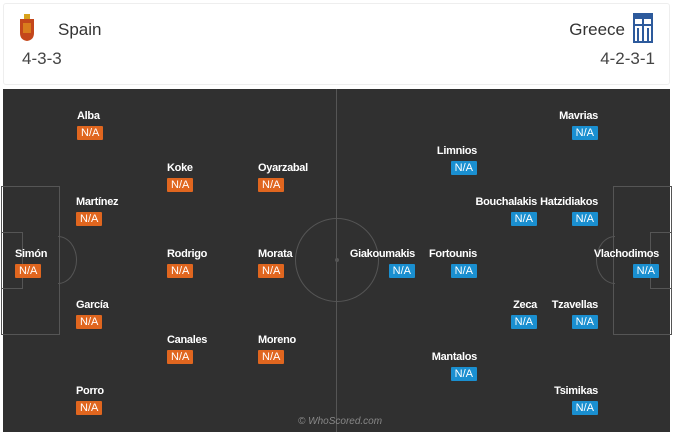  What do you see at coordinates (578, 116) in the screenshot?
I see `player-name: Mavrias` at bounding box center [578, 116].